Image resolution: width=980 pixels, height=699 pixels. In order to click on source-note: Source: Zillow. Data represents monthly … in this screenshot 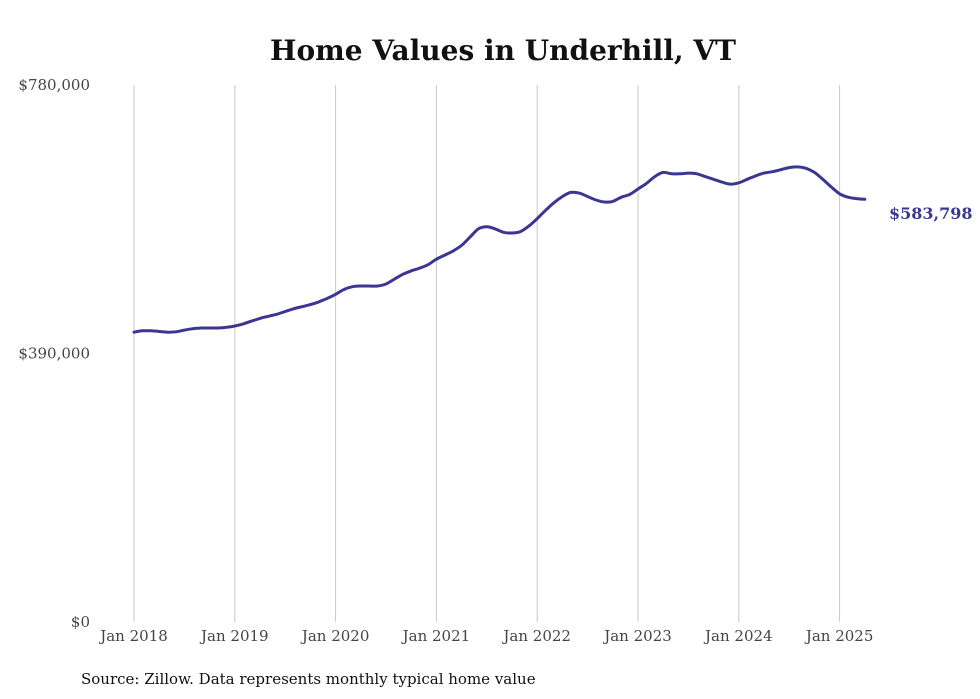, I will do `click(308, 679)`.